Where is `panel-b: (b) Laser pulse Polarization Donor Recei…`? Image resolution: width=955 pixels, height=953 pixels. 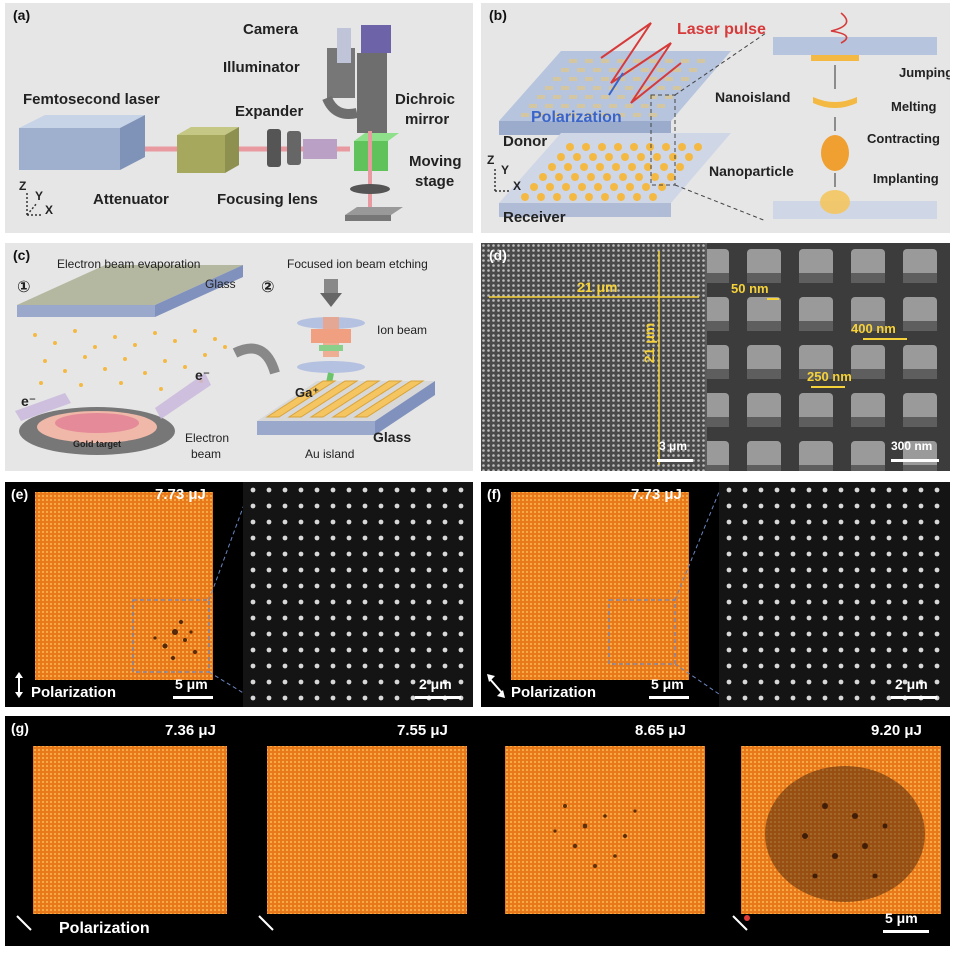 panel-b: (b) Laser pulse Polarization Donor Recei… is located at coordinates (715, 118).